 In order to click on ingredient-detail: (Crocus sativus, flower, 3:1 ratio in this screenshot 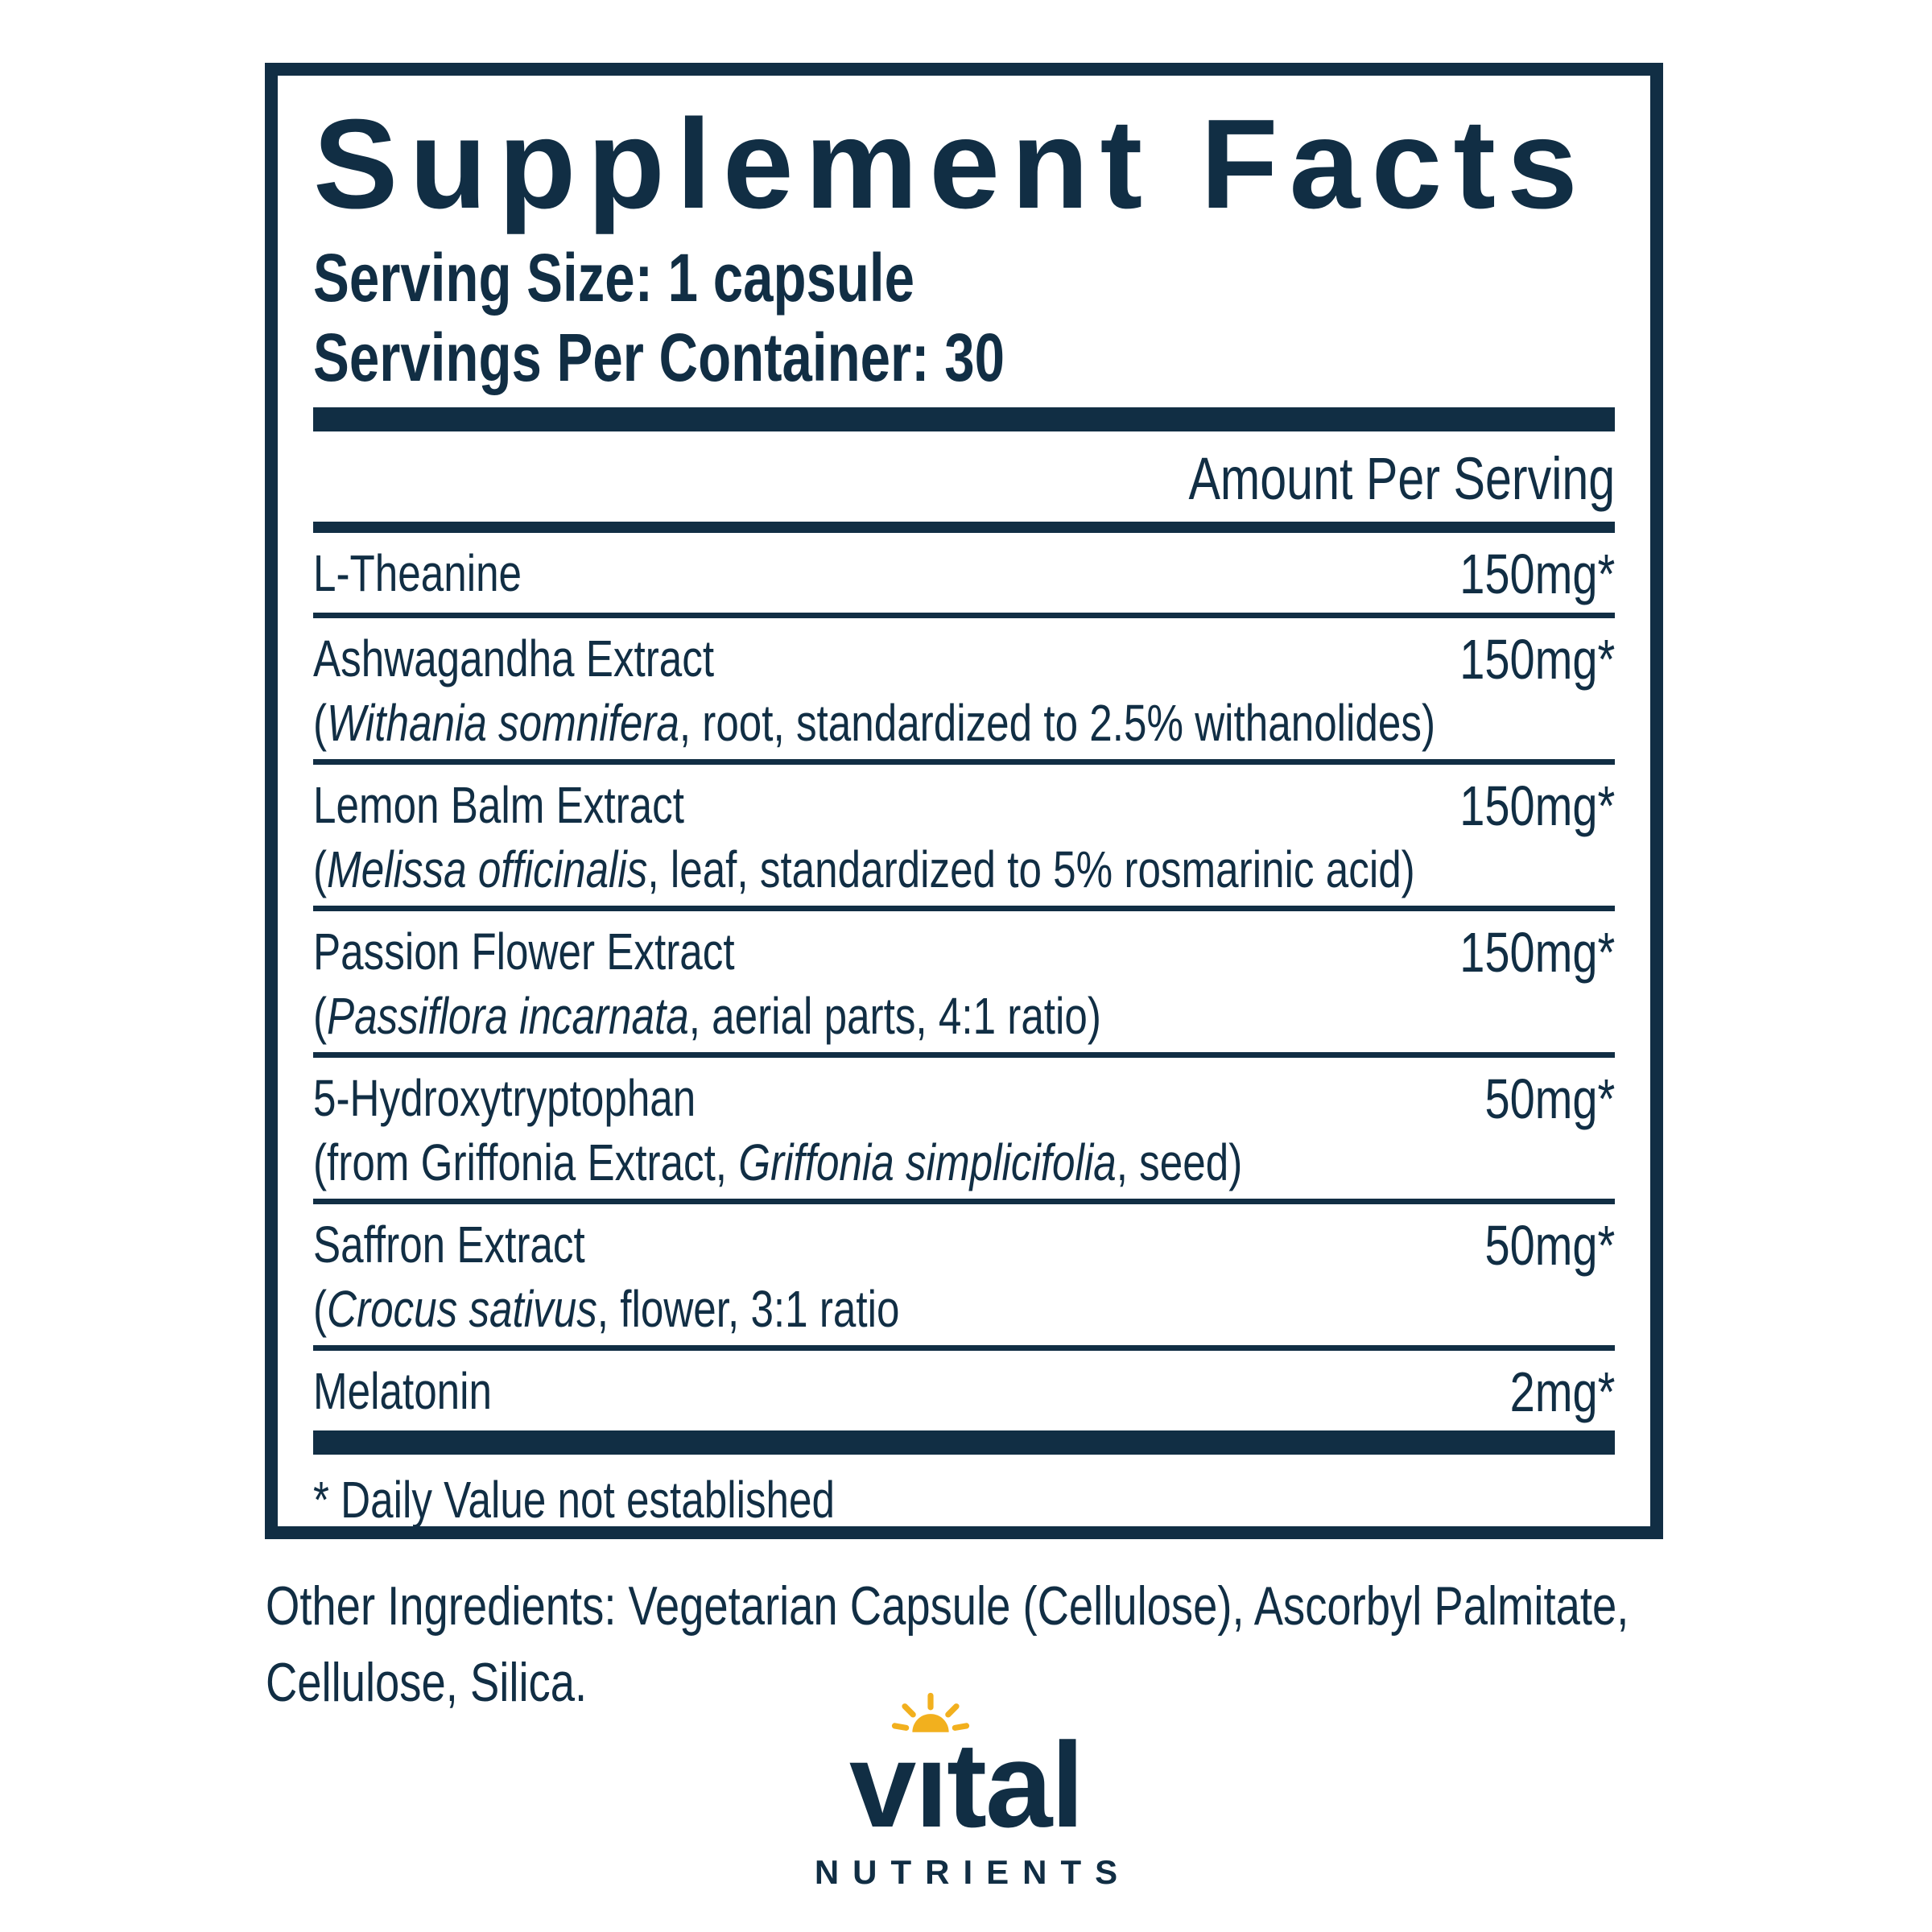, I will do `click(606, 1309)`.